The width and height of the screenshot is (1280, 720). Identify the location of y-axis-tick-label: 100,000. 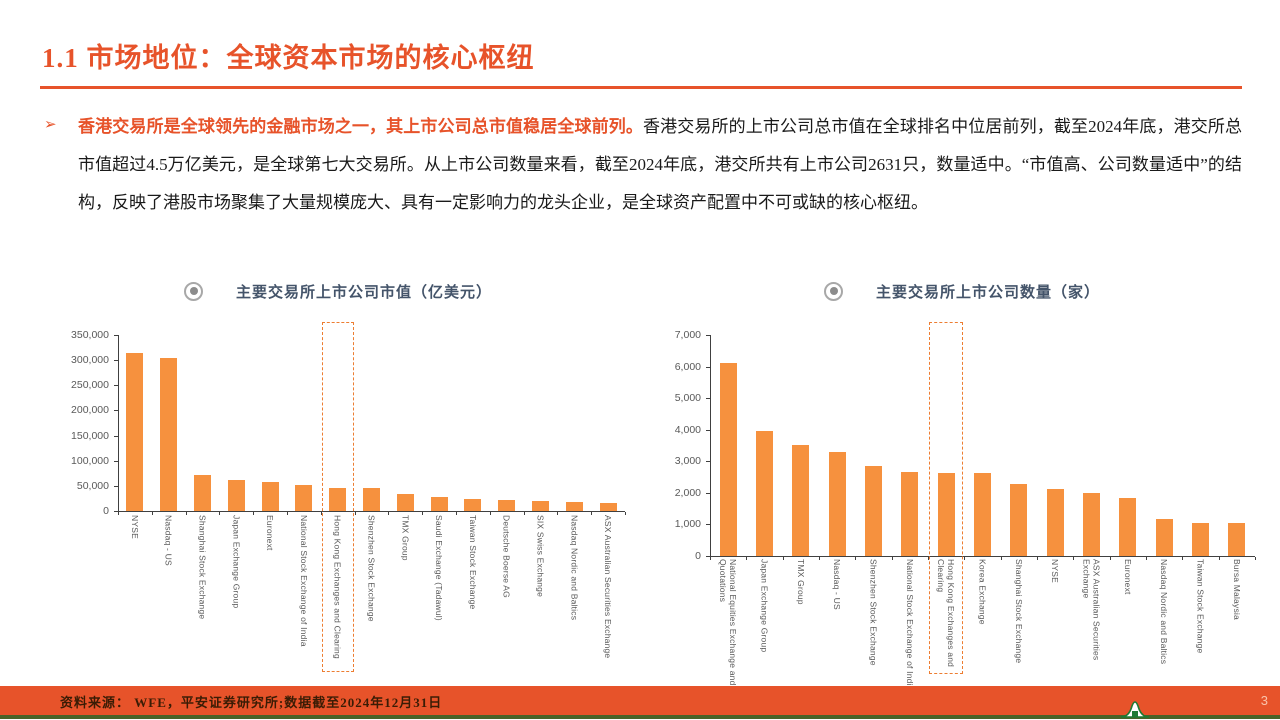
(90, 460).